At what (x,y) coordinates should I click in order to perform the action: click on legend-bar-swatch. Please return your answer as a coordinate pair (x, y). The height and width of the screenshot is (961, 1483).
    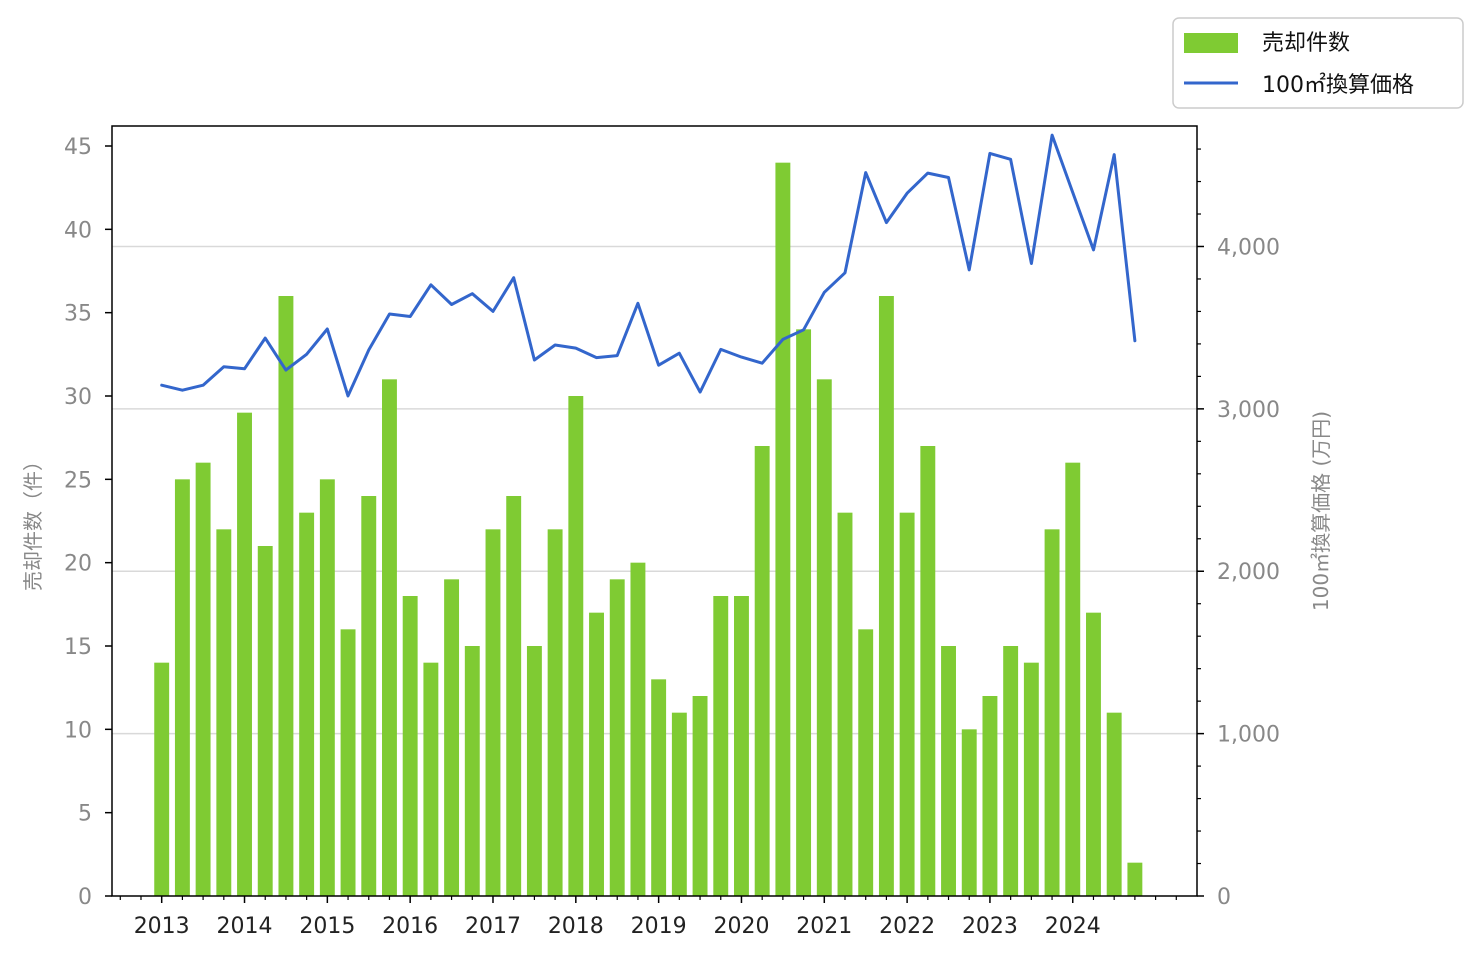
    Looking at the image, I should click on (1211, 43).